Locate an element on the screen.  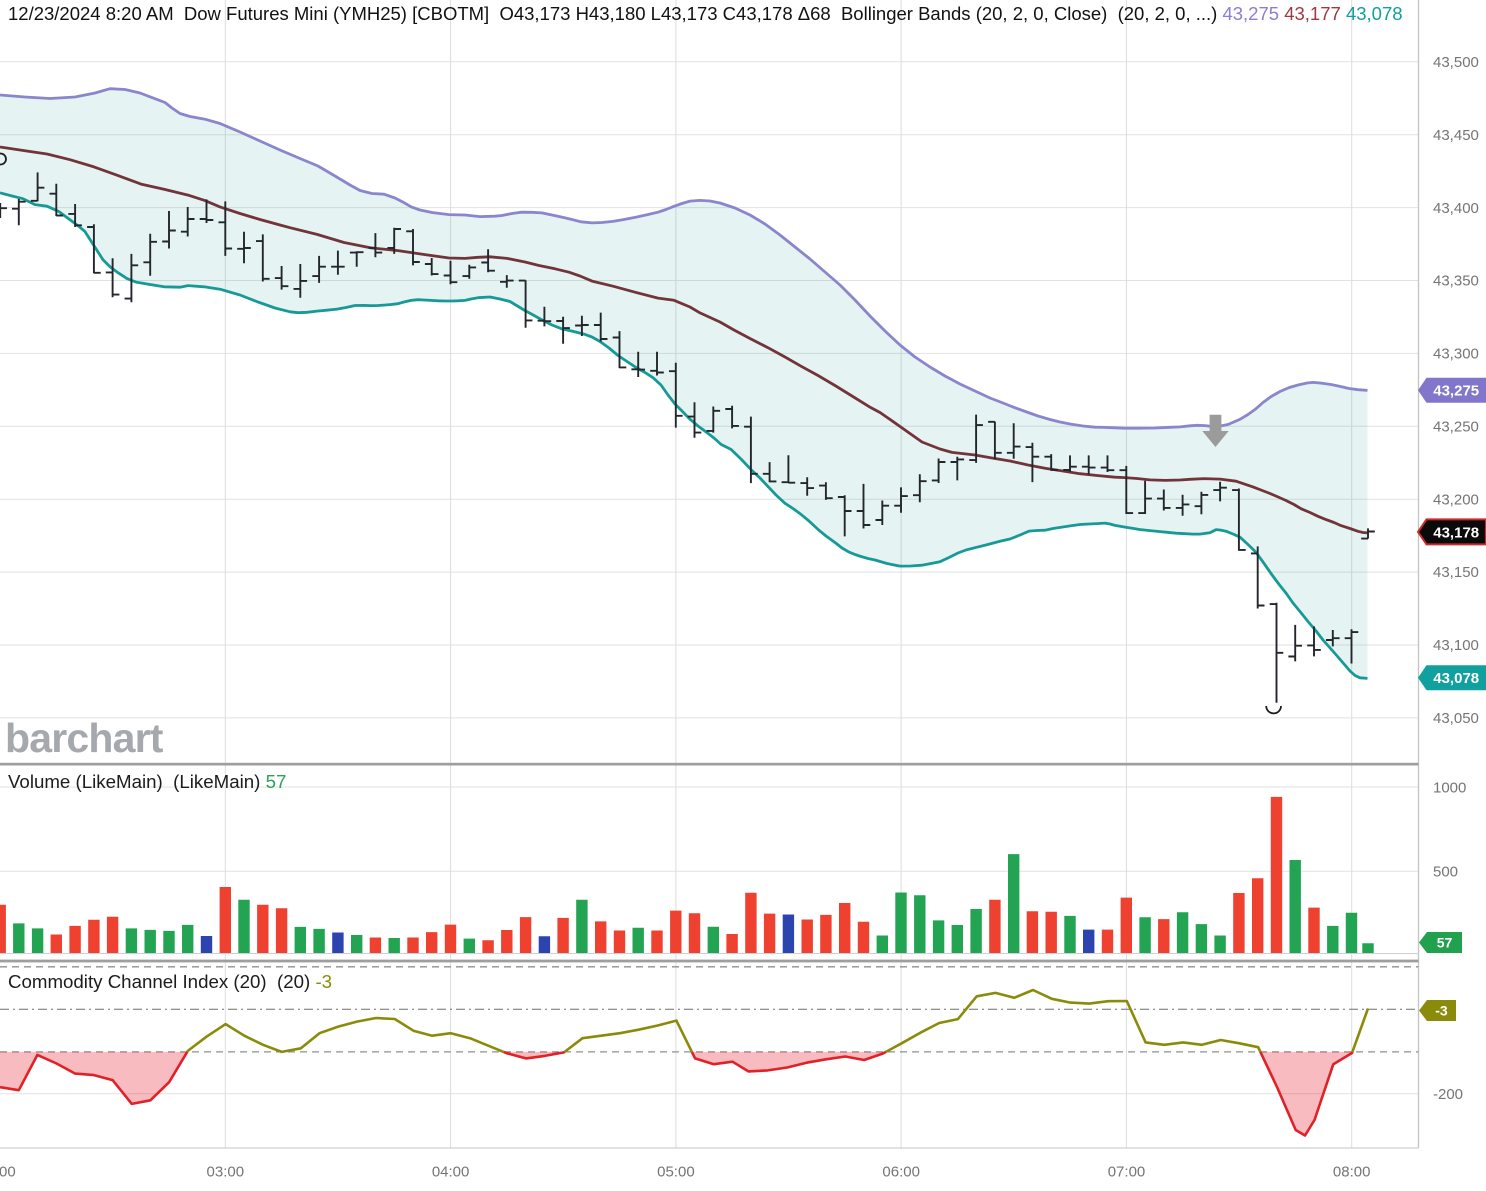
svg-text: 43,050 is located at coordinates (1456, 718).